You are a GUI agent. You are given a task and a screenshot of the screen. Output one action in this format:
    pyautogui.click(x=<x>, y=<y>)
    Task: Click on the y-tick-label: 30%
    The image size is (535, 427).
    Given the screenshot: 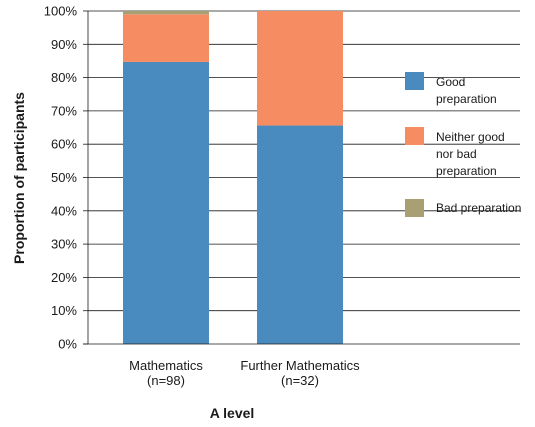 What is the action you would take?
    pyautogui.click(x=64, y=244)
    